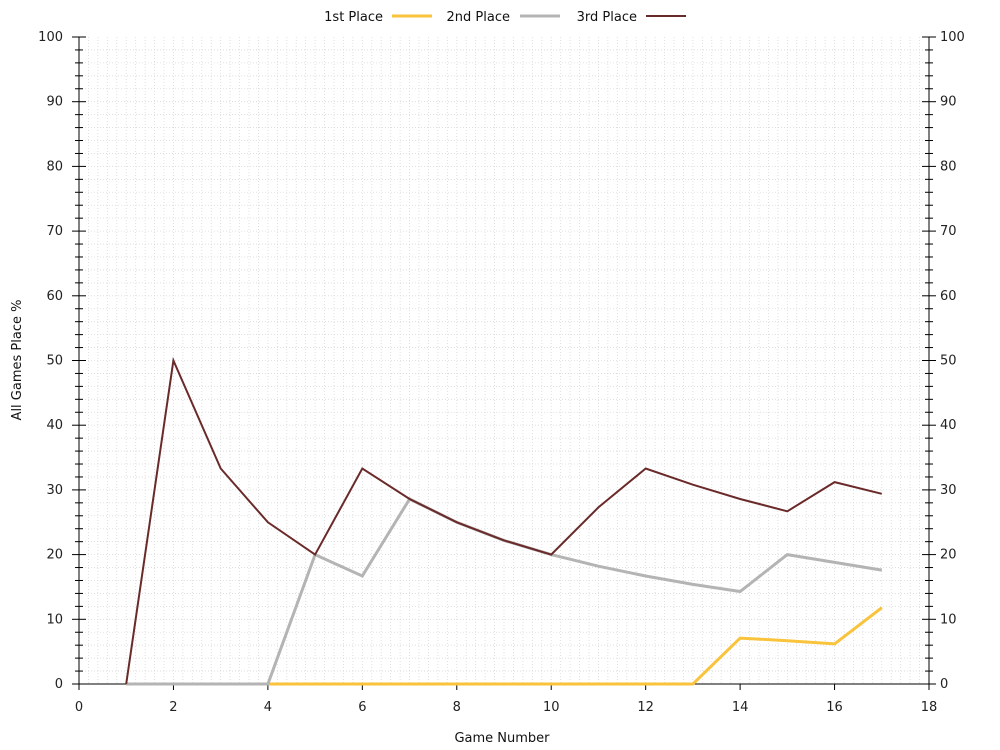  What do you see at coordinates (54, 619) in the screenshot?
I see `y-tick-label-left: 10` at bounding box center [54, 619].